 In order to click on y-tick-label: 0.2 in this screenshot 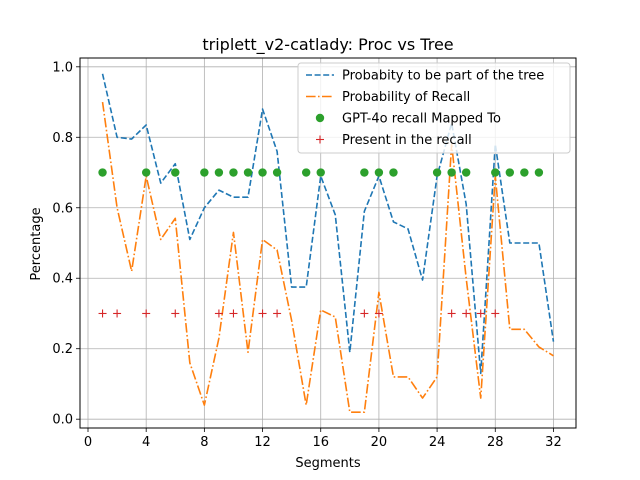, I will do `click(62, 349)`.